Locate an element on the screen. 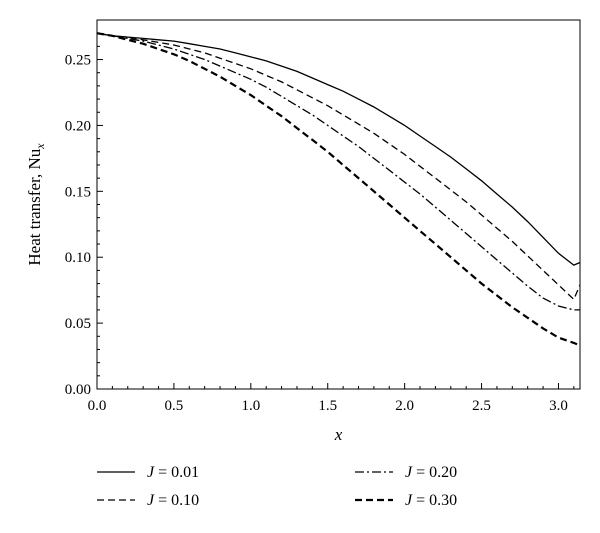 This screenshot has height=533, width=600. y-axis-title-main: Heat transfer, Nu is located at coordinates (34, 206).